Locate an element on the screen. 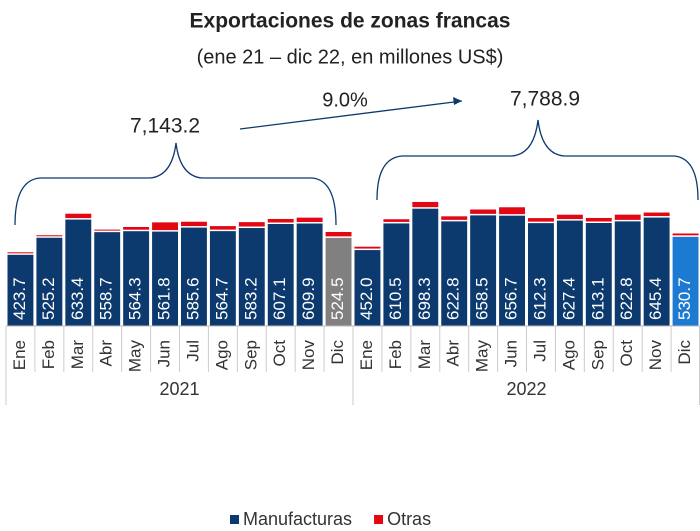 This screenshot has height=531, width=700. group-label: 2022 is located at coordinates (526, 389).